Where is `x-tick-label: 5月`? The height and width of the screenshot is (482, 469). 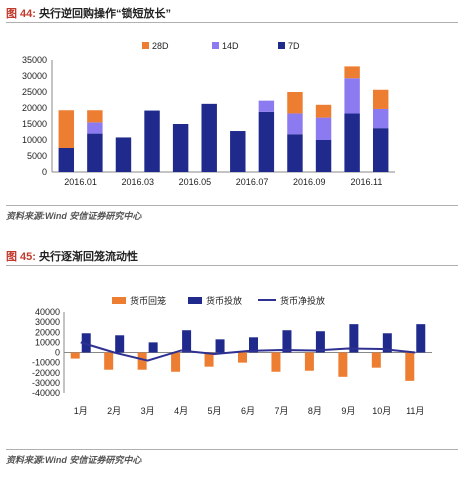
x-tick-label: 5月 is located at coordinates (215, 411).